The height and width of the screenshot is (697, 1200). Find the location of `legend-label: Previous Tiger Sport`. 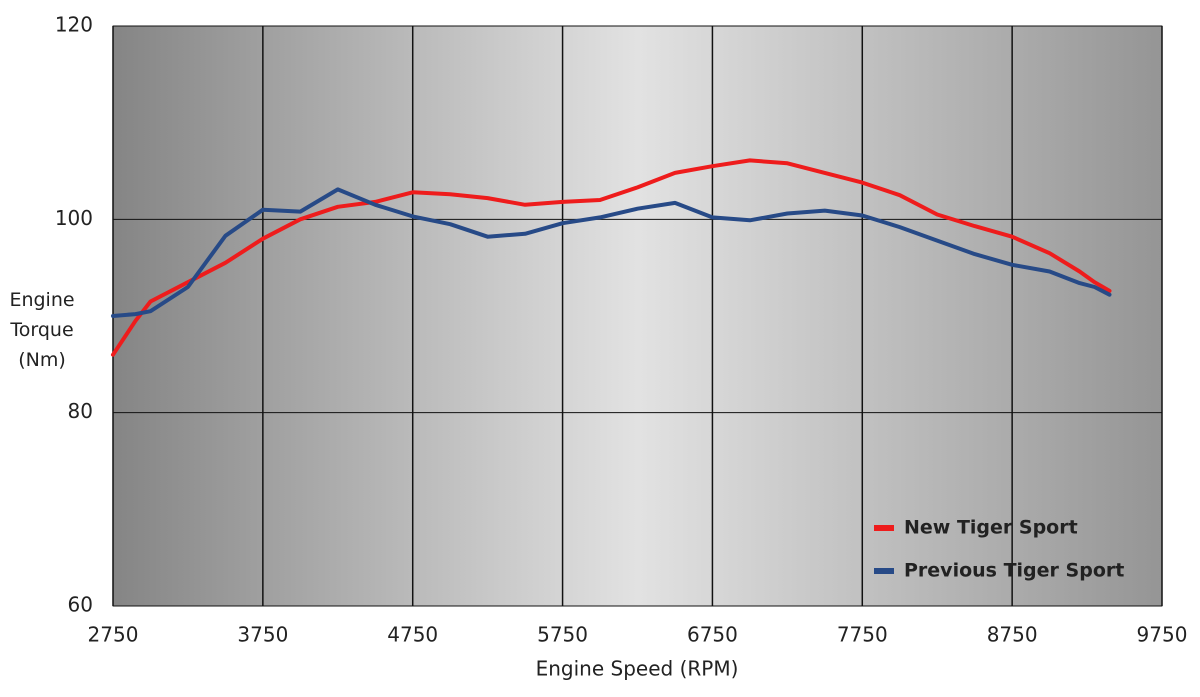

legend-label: Previous Tiger Sport is located at coordinates (1014, 571).